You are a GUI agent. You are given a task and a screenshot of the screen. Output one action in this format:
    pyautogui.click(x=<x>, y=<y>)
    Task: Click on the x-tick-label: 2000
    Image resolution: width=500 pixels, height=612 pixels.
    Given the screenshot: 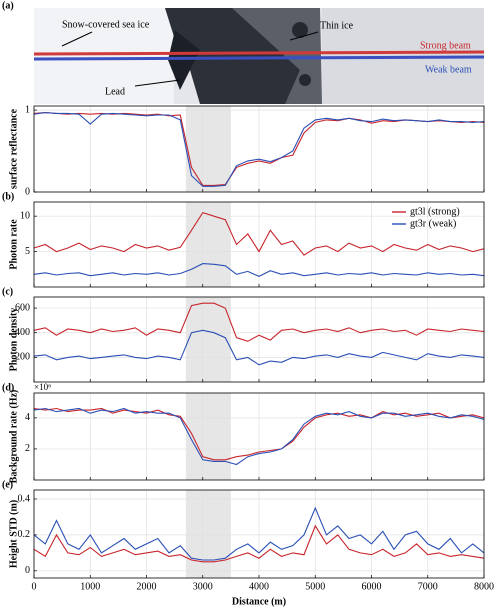 What is the action you would take?
    pyautogui.click(x=147, y=586)
    